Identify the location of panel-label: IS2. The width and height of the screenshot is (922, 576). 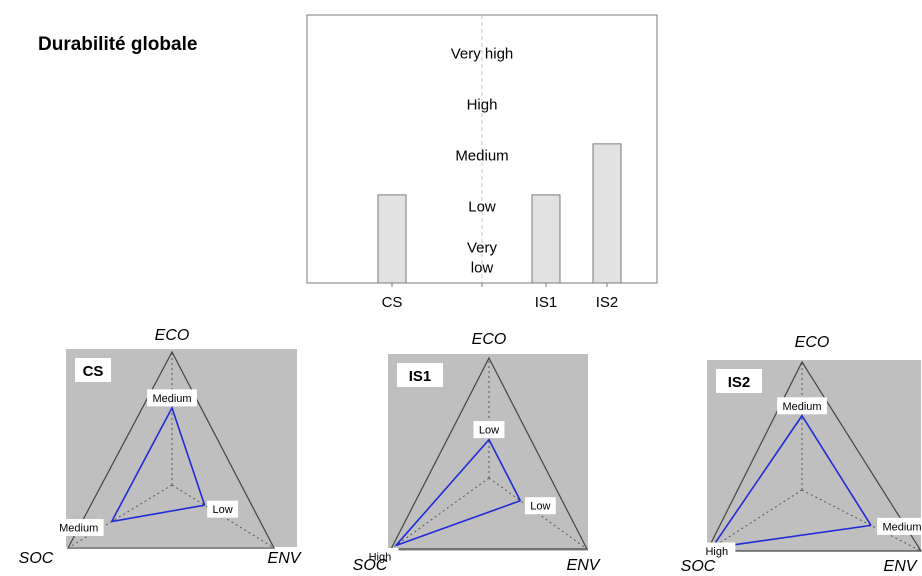
(739, 382).